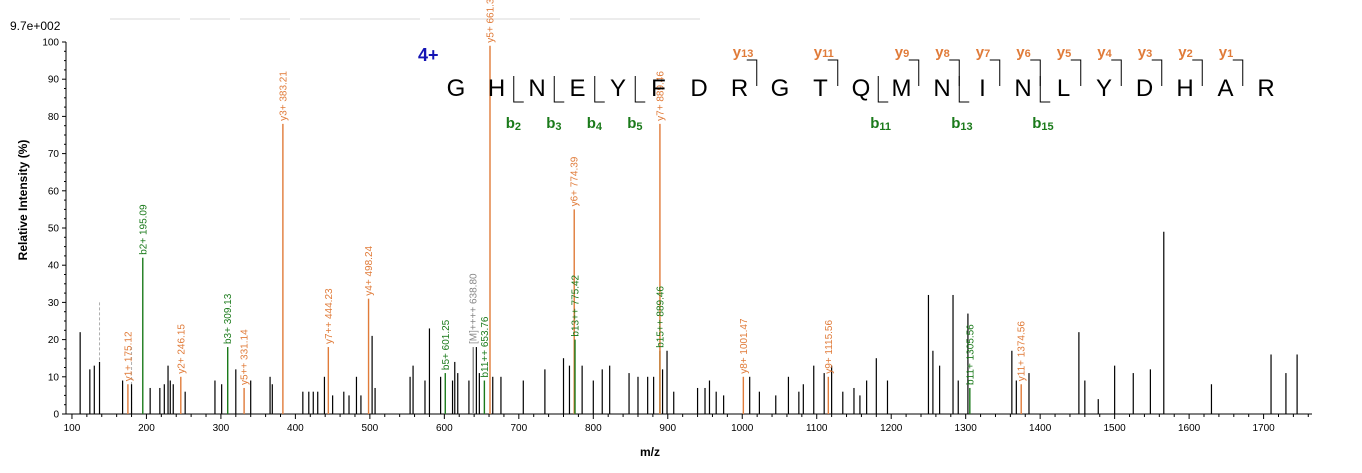 The width and height of the screenshot is (1362, 473). I want to click on b-ion-number: 3, so click(558, 127).